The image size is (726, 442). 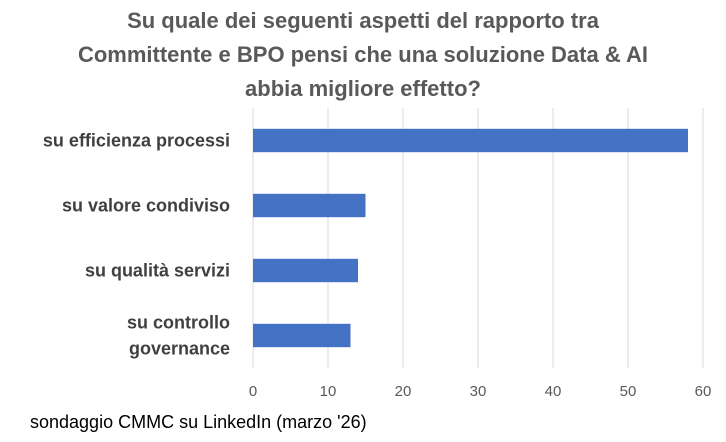 I want to click on chart-title-line-3: abbia migliore effetto?, so click(x=363, y=88).